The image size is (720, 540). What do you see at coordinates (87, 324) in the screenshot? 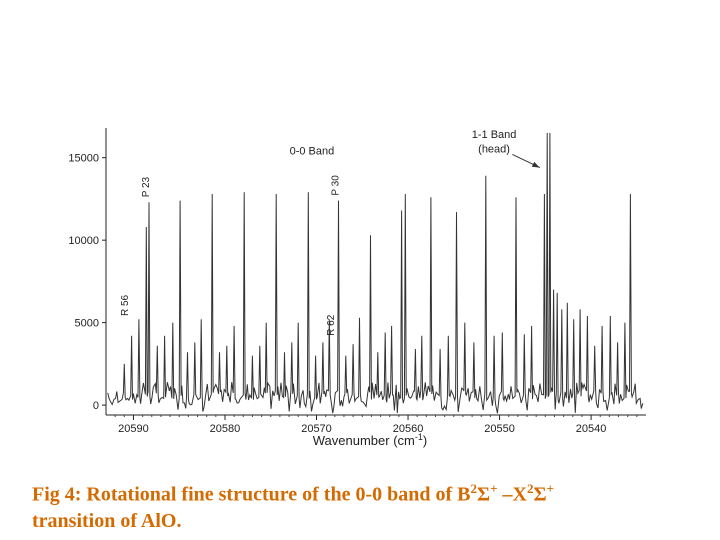
I see `y-tick-label: 5000` at bounding box center [87, 324].